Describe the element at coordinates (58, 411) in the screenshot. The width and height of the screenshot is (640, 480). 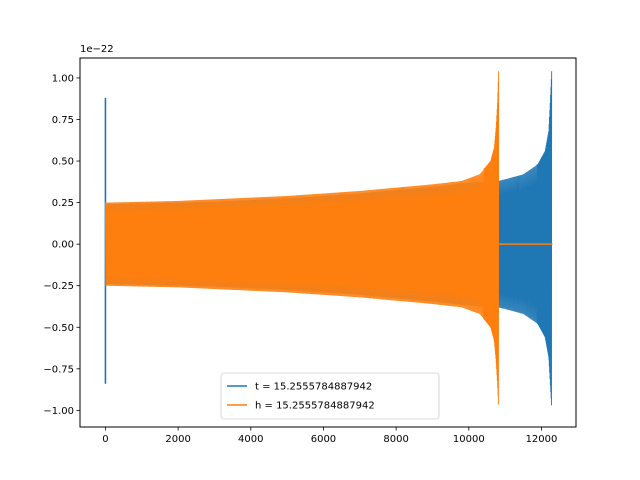
I see `y-tick-label: −1.00` at that location.